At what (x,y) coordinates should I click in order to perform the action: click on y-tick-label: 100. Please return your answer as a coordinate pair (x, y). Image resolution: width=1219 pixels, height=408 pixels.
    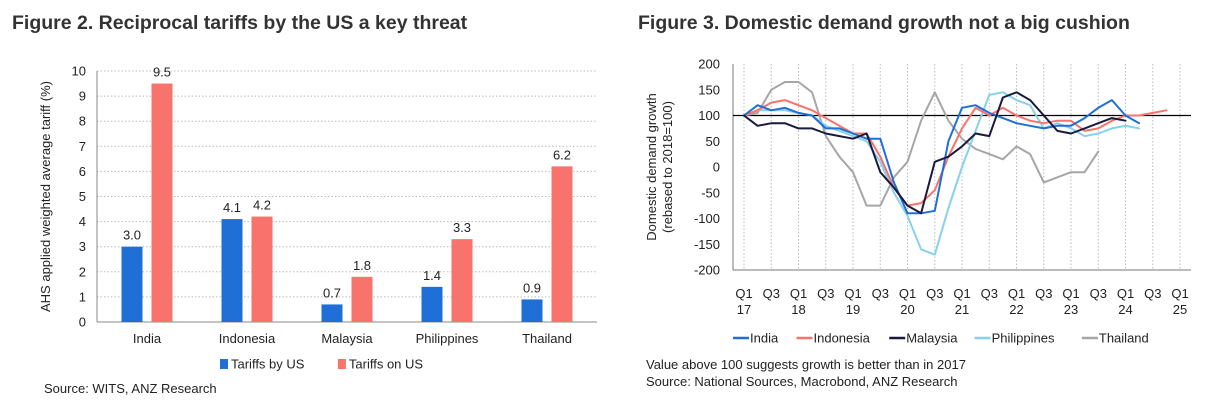
    Looking at the image, I should click on (709, 115).